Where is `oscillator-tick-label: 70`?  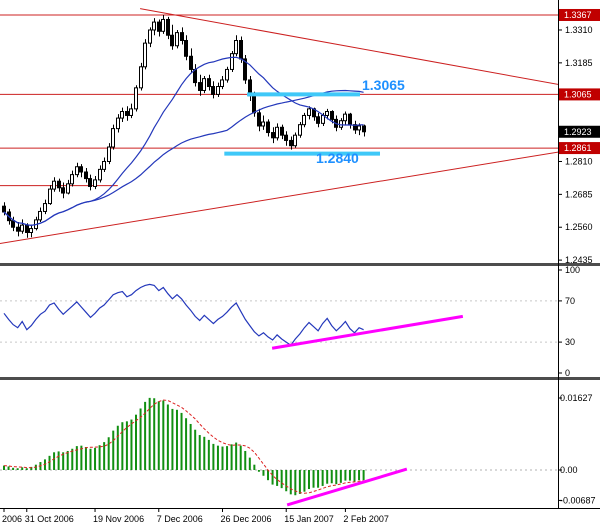 oscillator-tick-label: 70 is located at coordinates (570, 301).